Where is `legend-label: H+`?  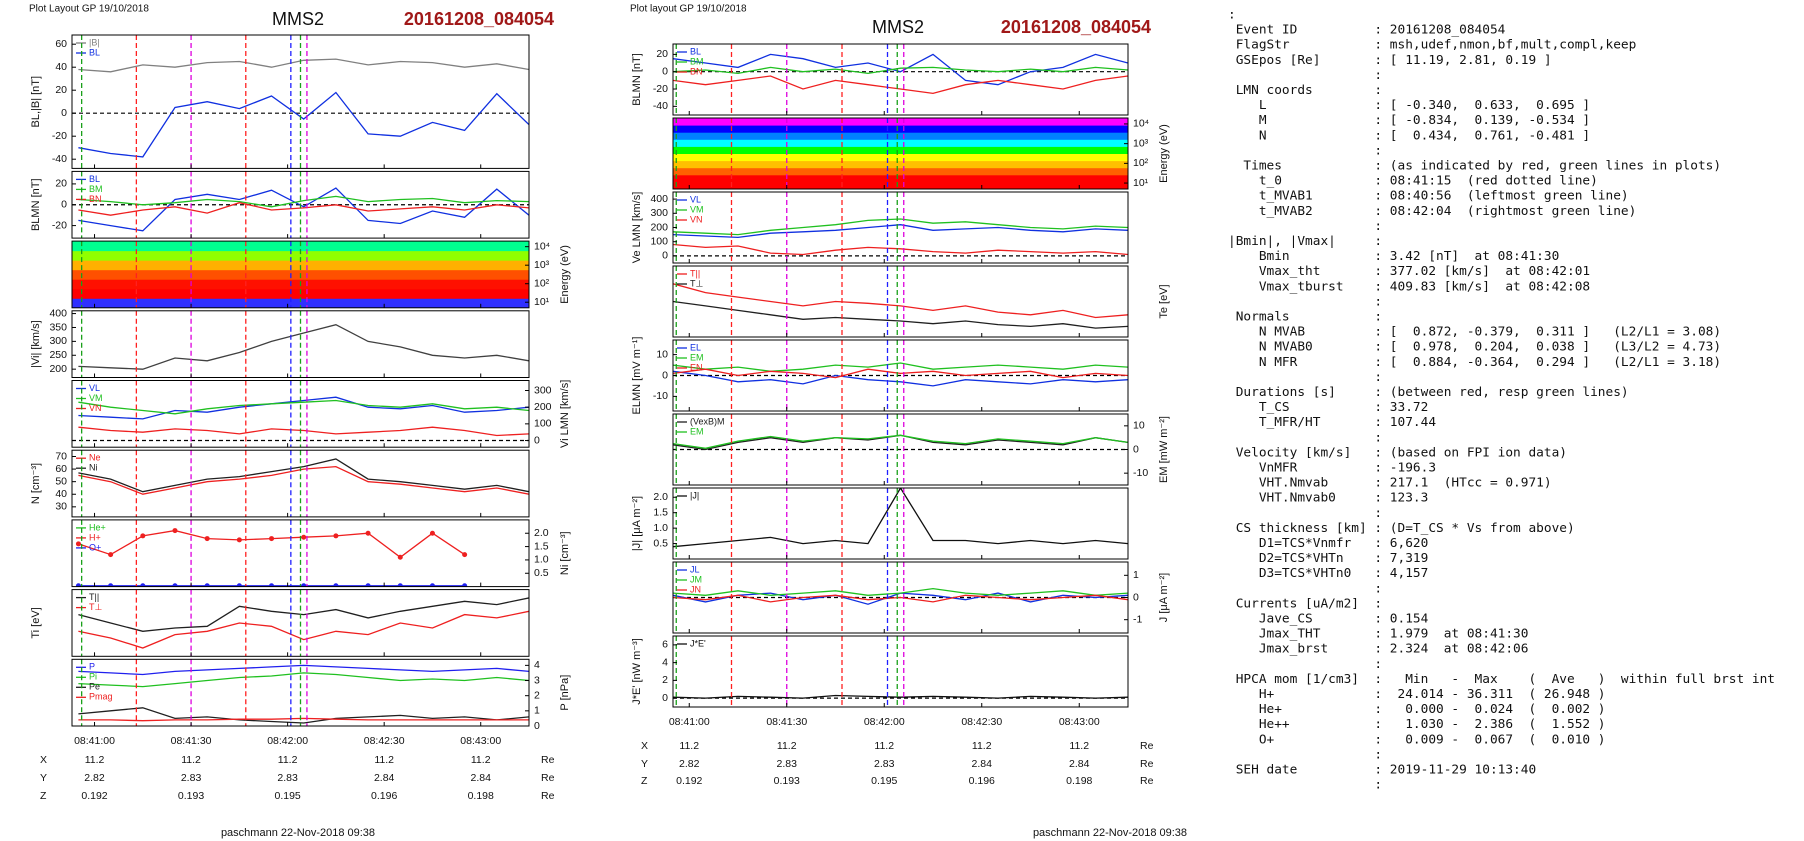
legend-label: H+ is located at coordinates (95, 537).